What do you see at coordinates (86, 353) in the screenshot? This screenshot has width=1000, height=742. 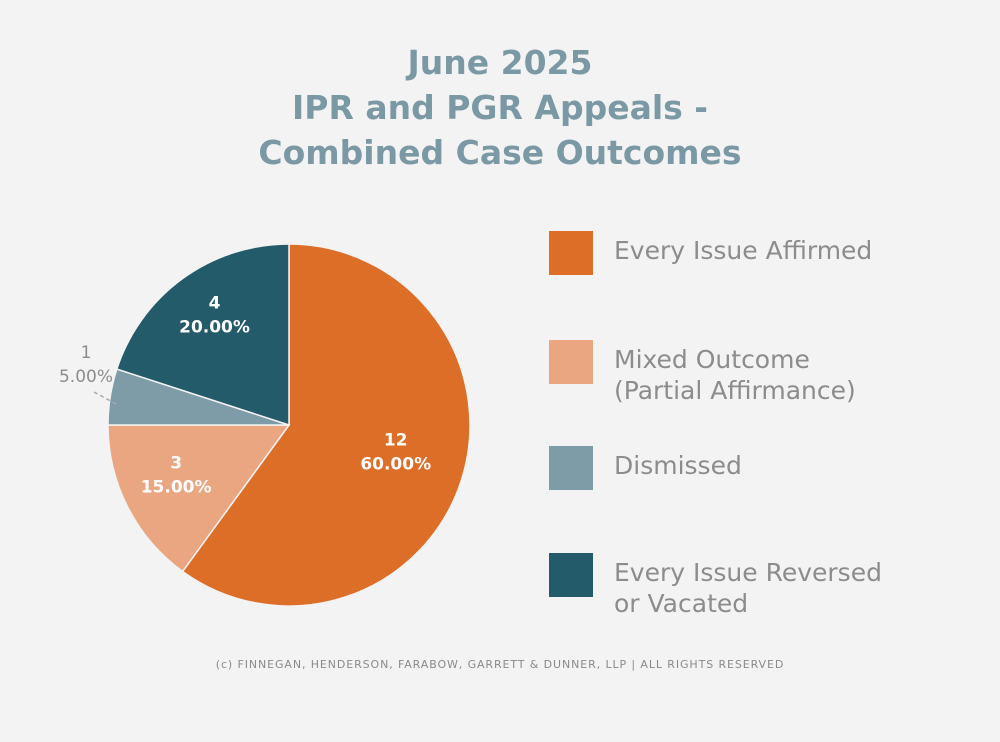 I see `slice-value-label: 1` at bounding box center [86, 353].